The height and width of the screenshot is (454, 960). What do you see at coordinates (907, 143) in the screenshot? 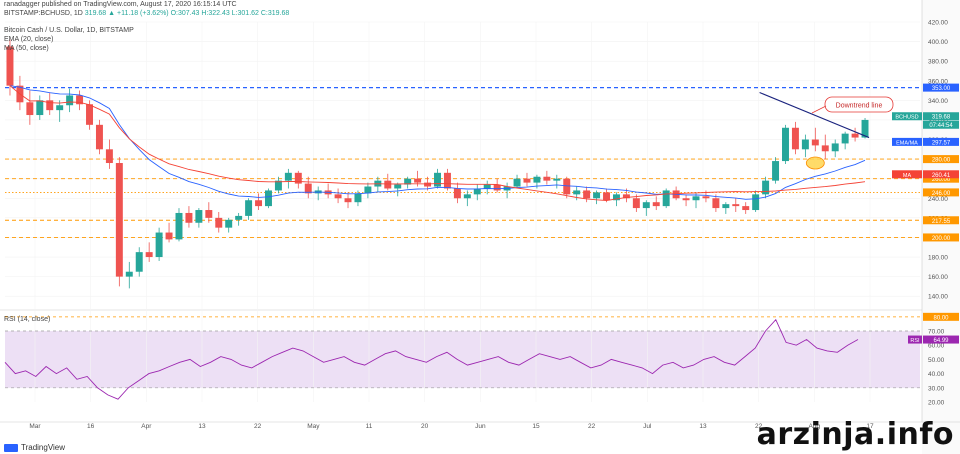
I see `price-label-name: EMA/MA` at bounding box center [907, 143].